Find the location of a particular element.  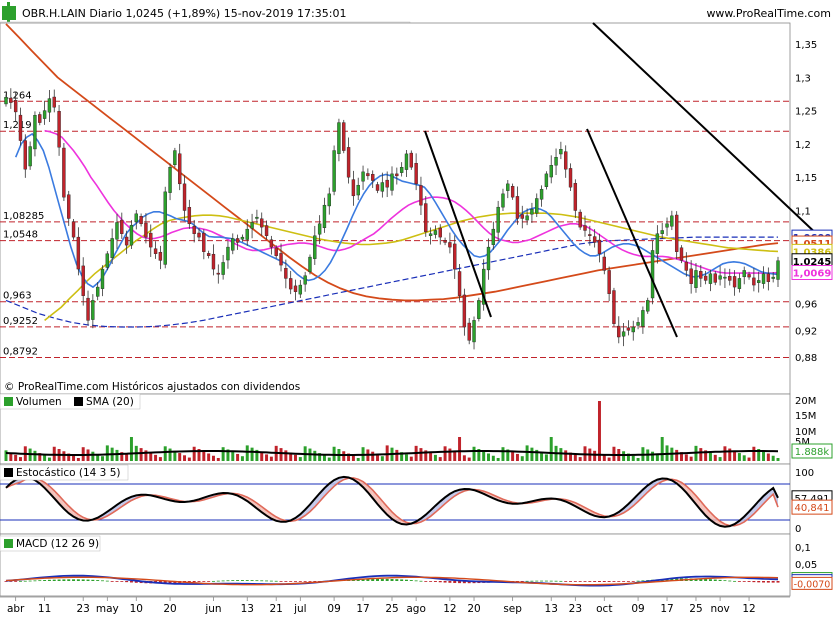

x-label-22: 25 is located at coordinates (695, 609).